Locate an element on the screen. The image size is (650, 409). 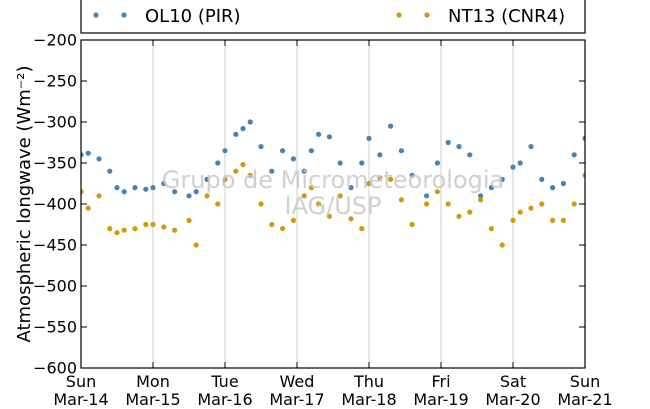
x-tick-label-day: Tue is located at coordinates (224, 381).